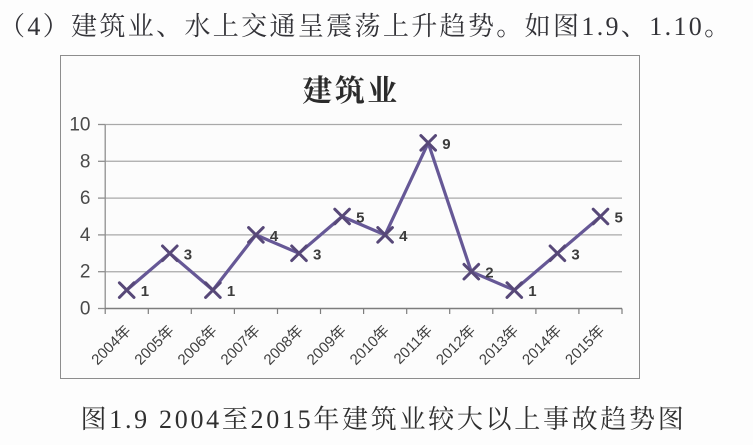 The image size is (753, 445). I want to click on svg-text: 8, so click(85, 161).